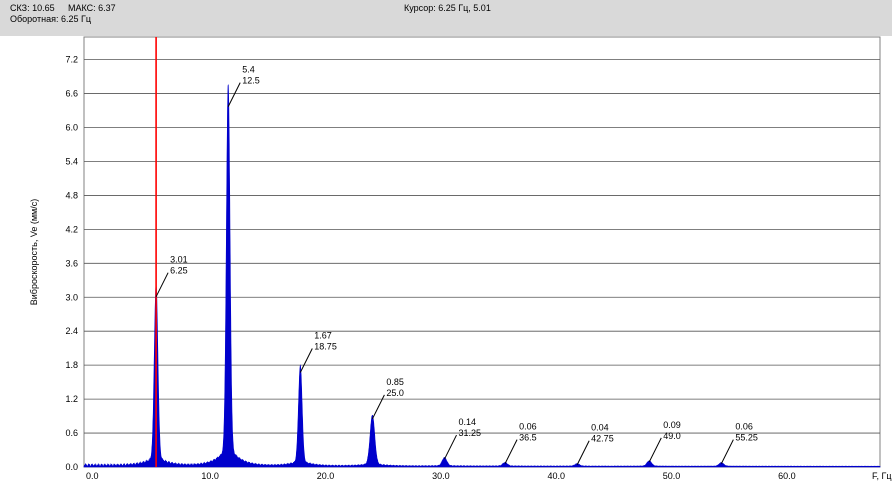 The width and height of the screenshot is (892, 487). Describe the element at coordinates (71, 128) in the screenshot. I see `y-tick-label: 6.0` at that location.